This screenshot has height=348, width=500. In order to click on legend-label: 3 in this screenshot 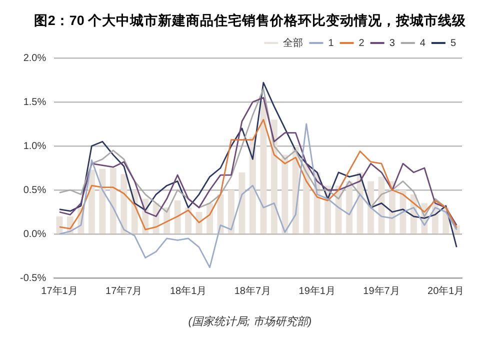, I will do `click(392, 43)`.